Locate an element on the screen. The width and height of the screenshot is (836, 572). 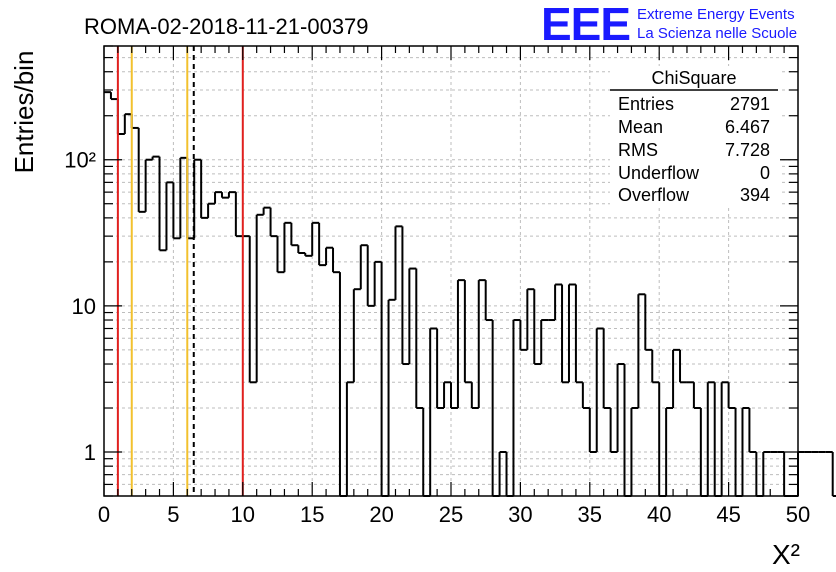
stats-label-entries: Entries is located at coordinates (646, 104).